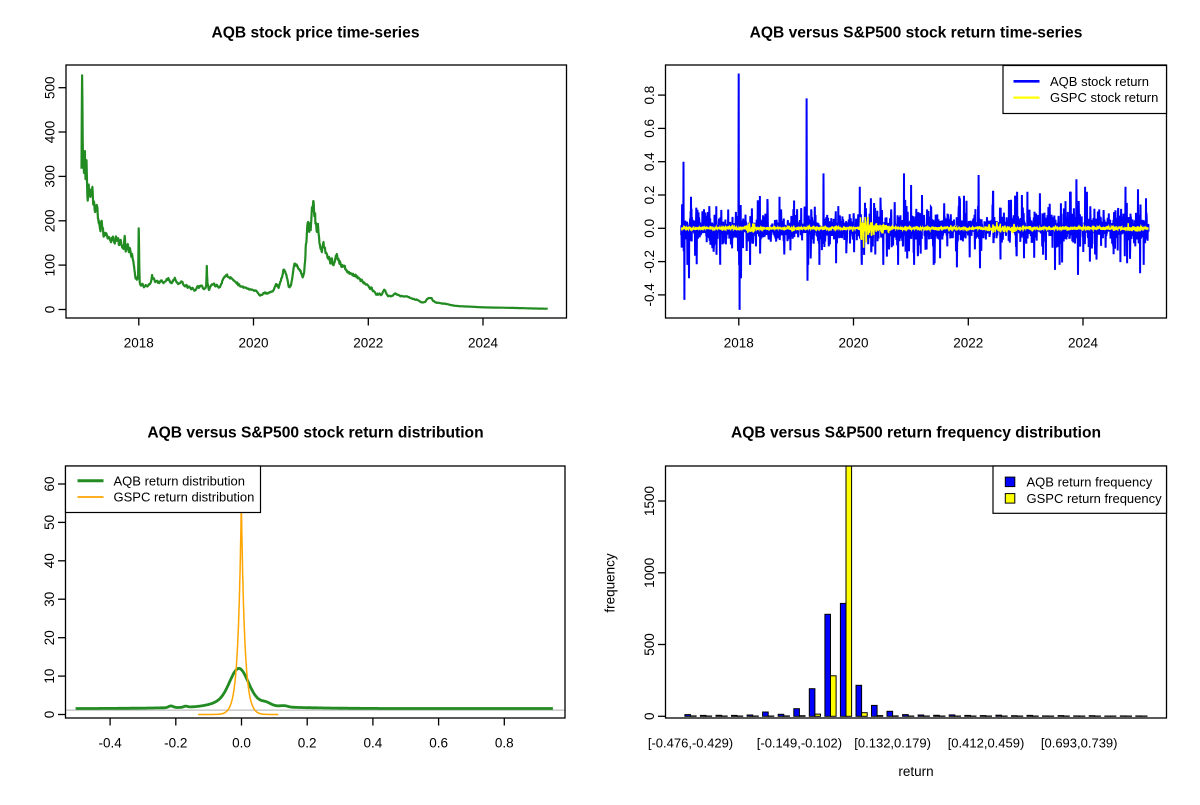  Describe the element at coordinates (649, 573) in the screenshot. I see `svg-text: 1000` at that location.